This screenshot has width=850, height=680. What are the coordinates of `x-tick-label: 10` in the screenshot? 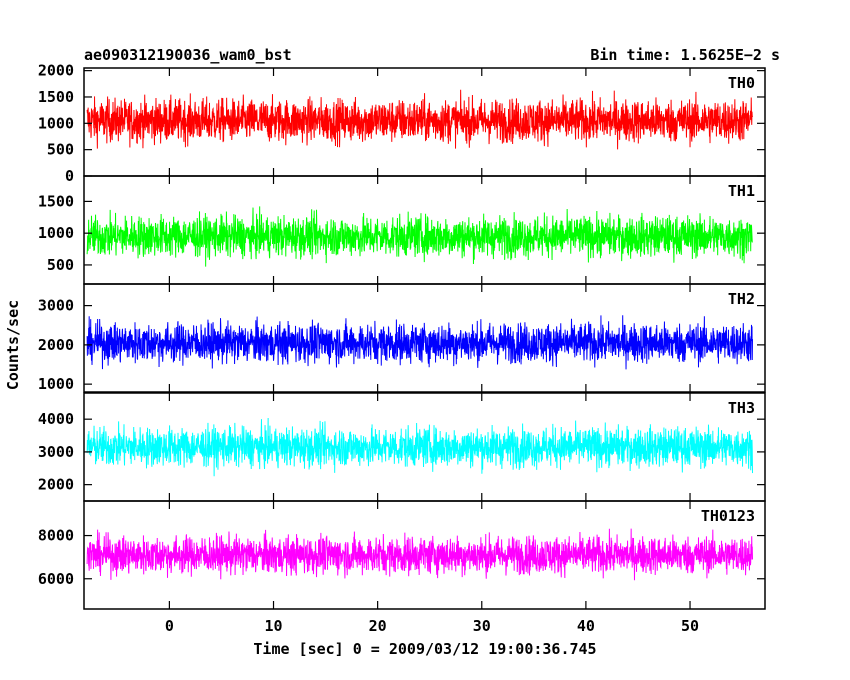 It's located at (273, 626).